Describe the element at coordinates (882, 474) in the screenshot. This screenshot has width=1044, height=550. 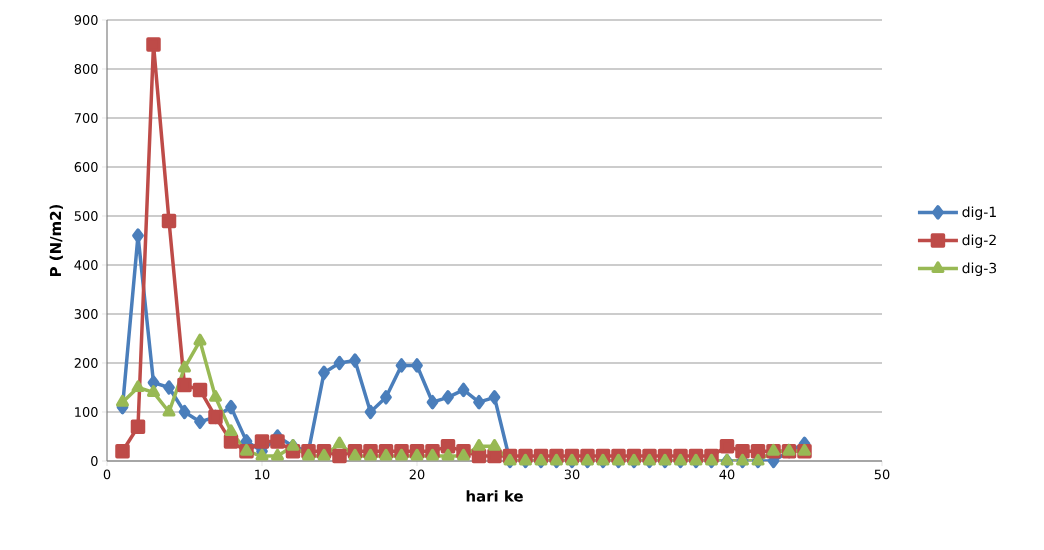
I see `x-tick-label: 50` at that location.